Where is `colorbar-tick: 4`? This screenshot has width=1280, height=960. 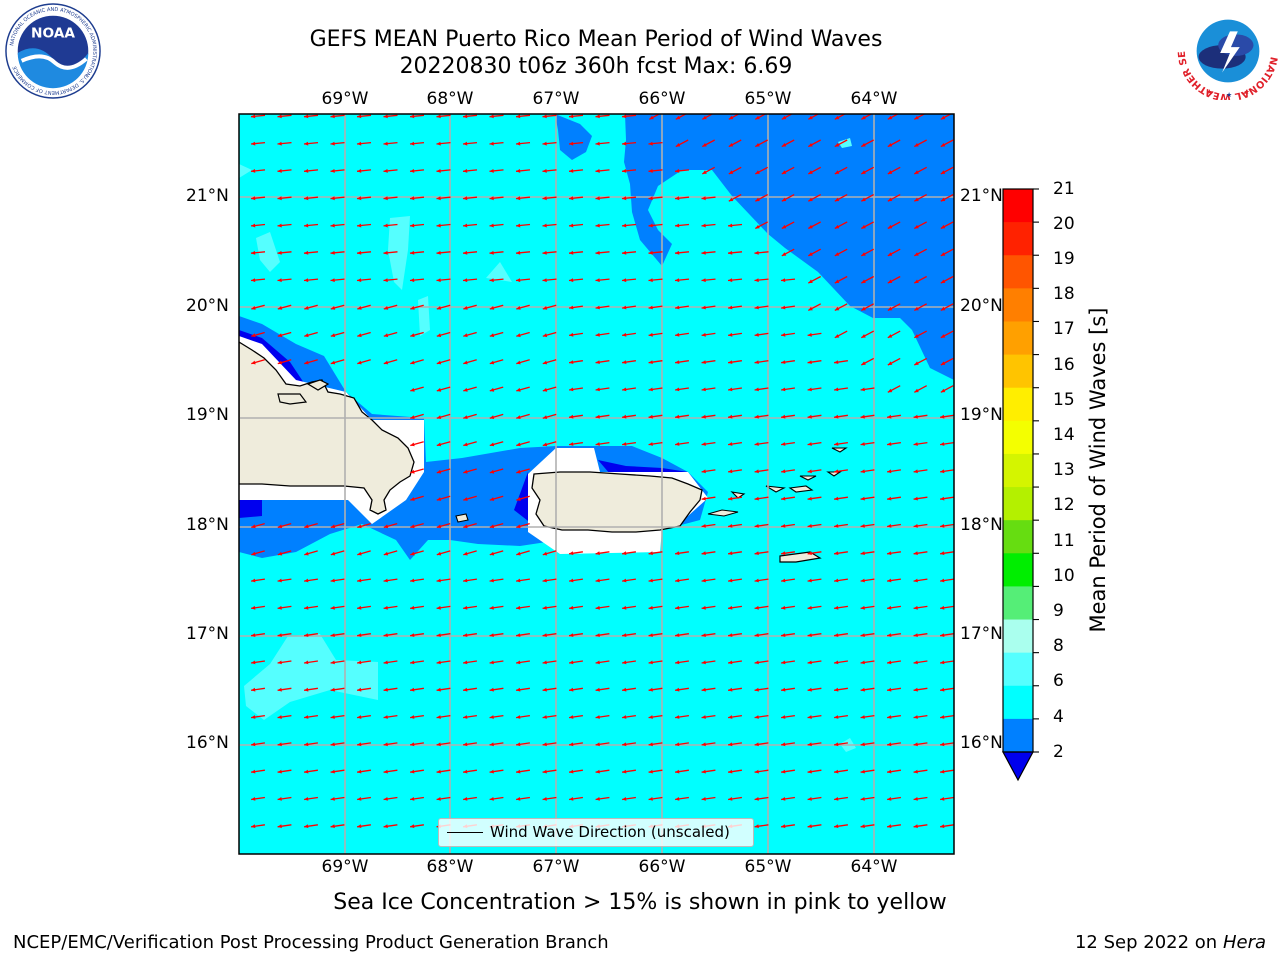 colorbar-tick: 4 is located at coordinates (1058, 717).